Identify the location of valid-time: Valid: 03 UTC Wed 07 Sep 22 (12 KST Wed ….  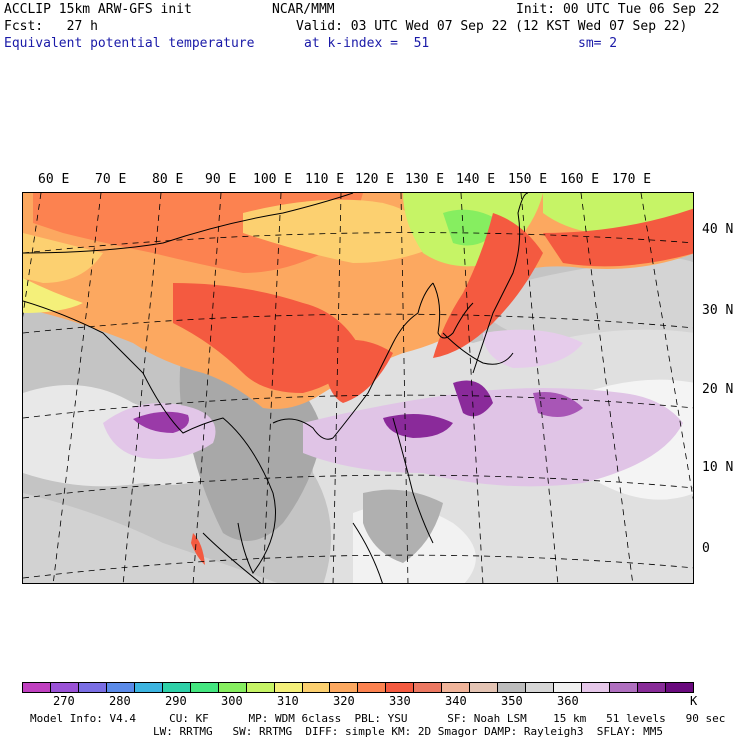
(492, 26).